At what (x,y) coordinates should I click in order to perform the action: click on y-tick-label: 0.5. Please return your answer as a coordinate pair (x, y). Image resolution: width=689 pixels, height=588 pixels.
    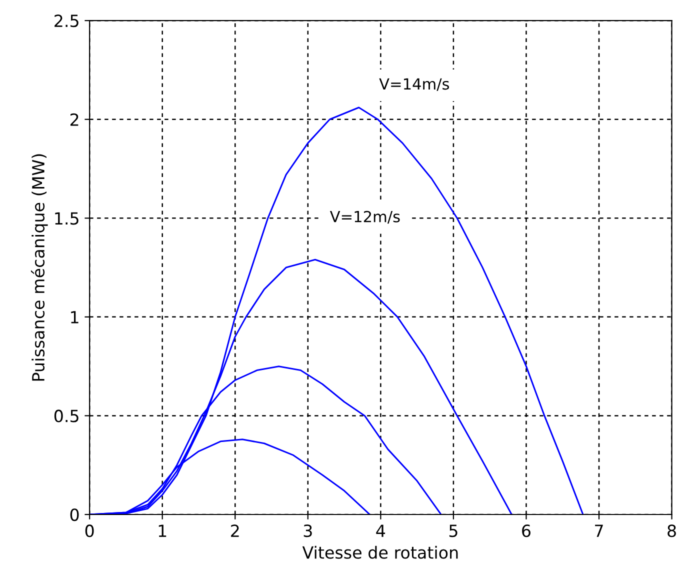
    Looking at the image, I should click on (66, 416).